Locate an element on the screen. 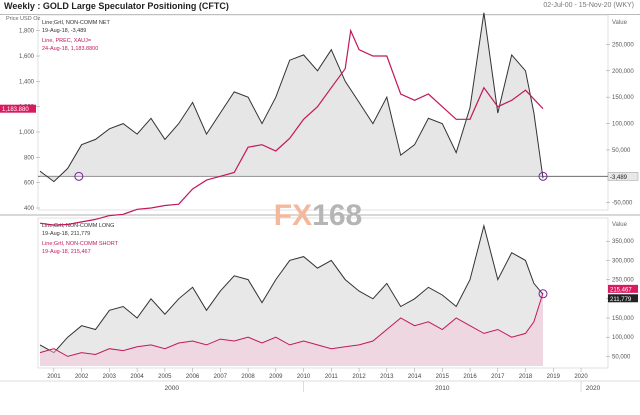 The width and height of the screenshot is (640, 415). x-tick-label-2018: 2018 is located at coordinates (526, 377).